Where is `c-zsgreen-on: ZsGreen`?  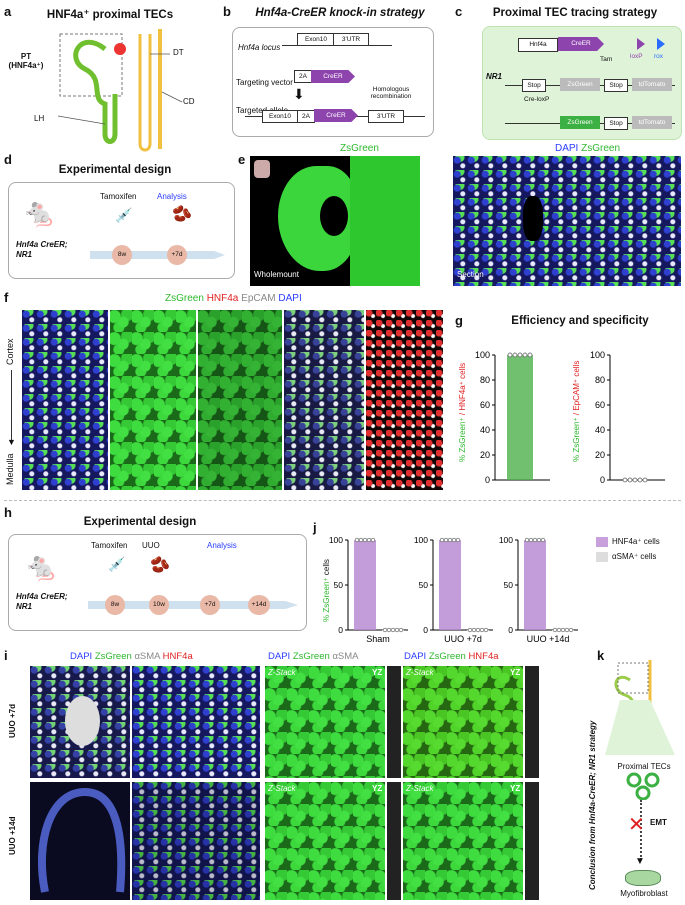 c-zsgreen-on: ZsGreen is located at coordinates (580, 122).